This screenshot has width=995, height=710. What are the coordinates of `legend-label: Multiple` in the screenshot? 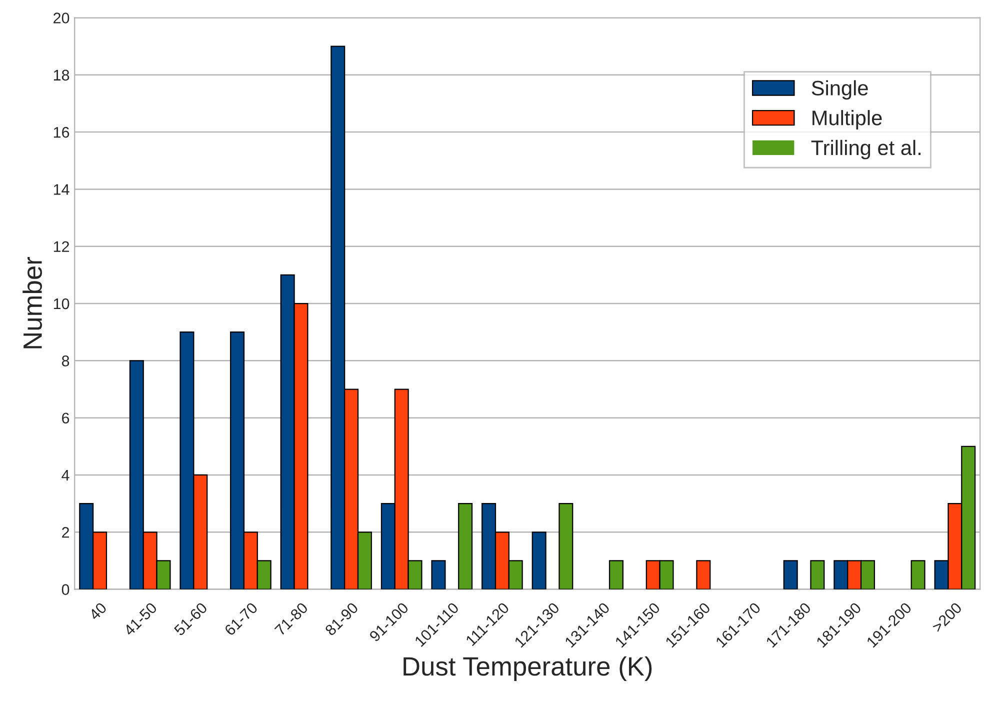 It's located at (847, 120).